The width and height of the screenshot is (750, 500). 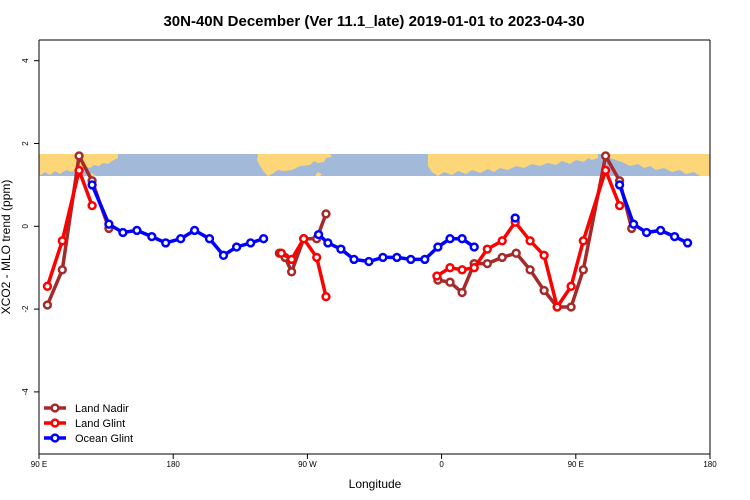 I want to click on legend: Land Nadir Land Glint Ocean Glint, so click(x=88, y=424).